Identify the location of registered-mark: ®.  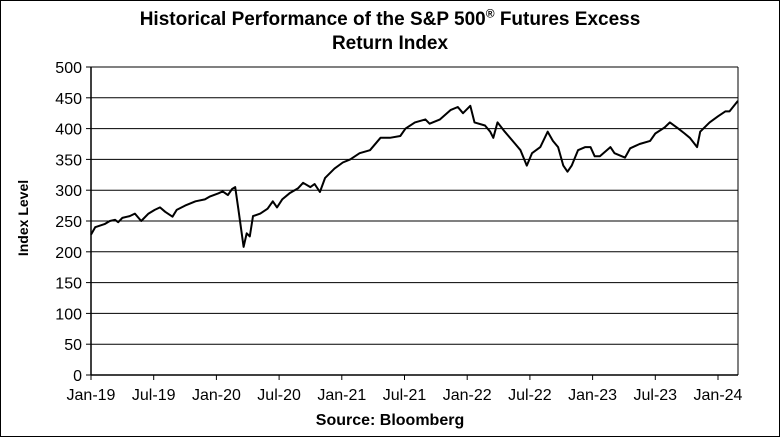
(490, 13).